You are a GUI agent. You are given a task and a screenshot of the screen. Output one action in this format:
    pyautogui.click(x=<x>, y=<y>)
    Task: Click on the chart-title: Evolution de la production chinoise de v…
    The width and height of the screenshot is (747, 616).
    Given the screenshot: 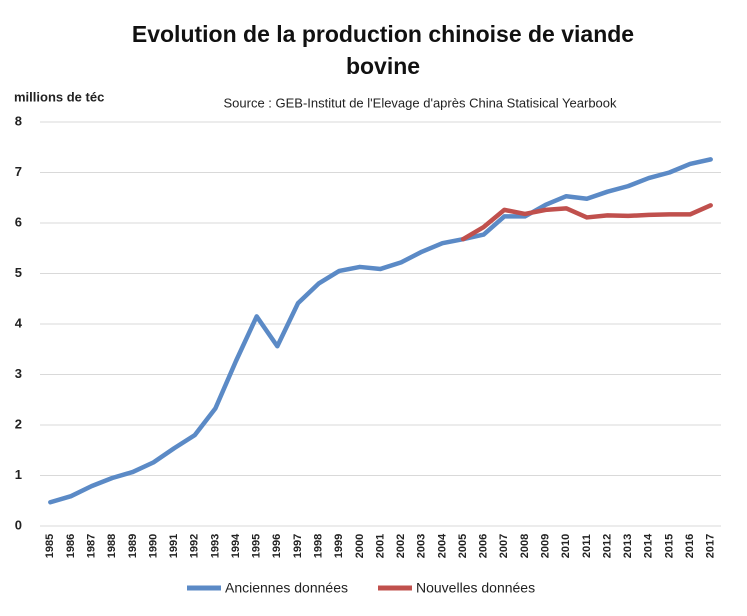 What is the action you would take?
    pyautogui.click(x=383, y=50)
    